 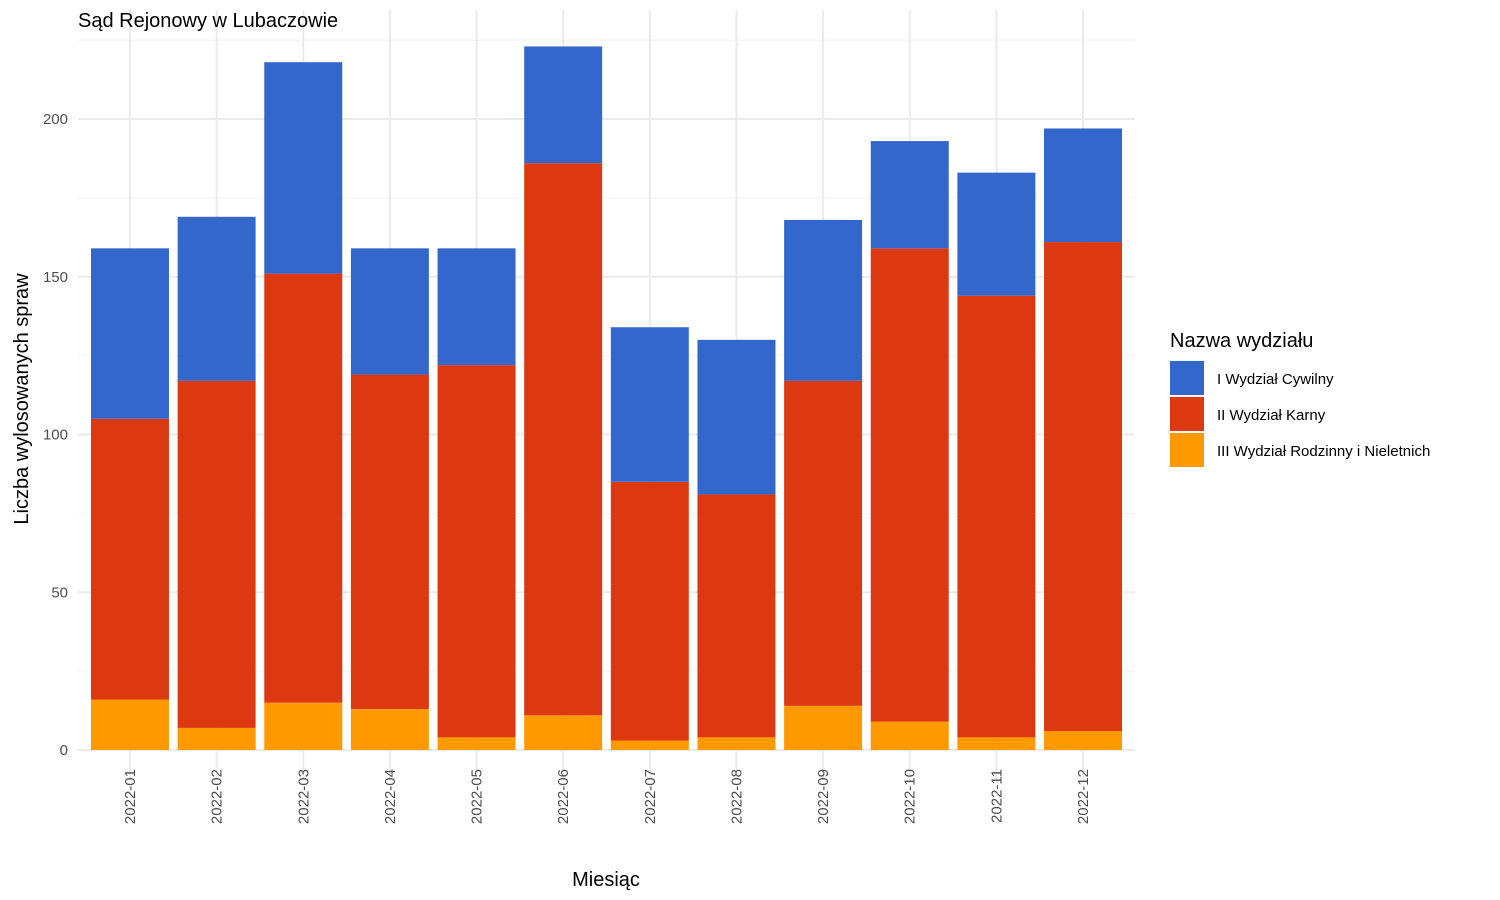 What do you see at coordinates (477, 796) in the screenshot?
I see `x-tick-label: 2022-05` at bounding box center [477, 796].